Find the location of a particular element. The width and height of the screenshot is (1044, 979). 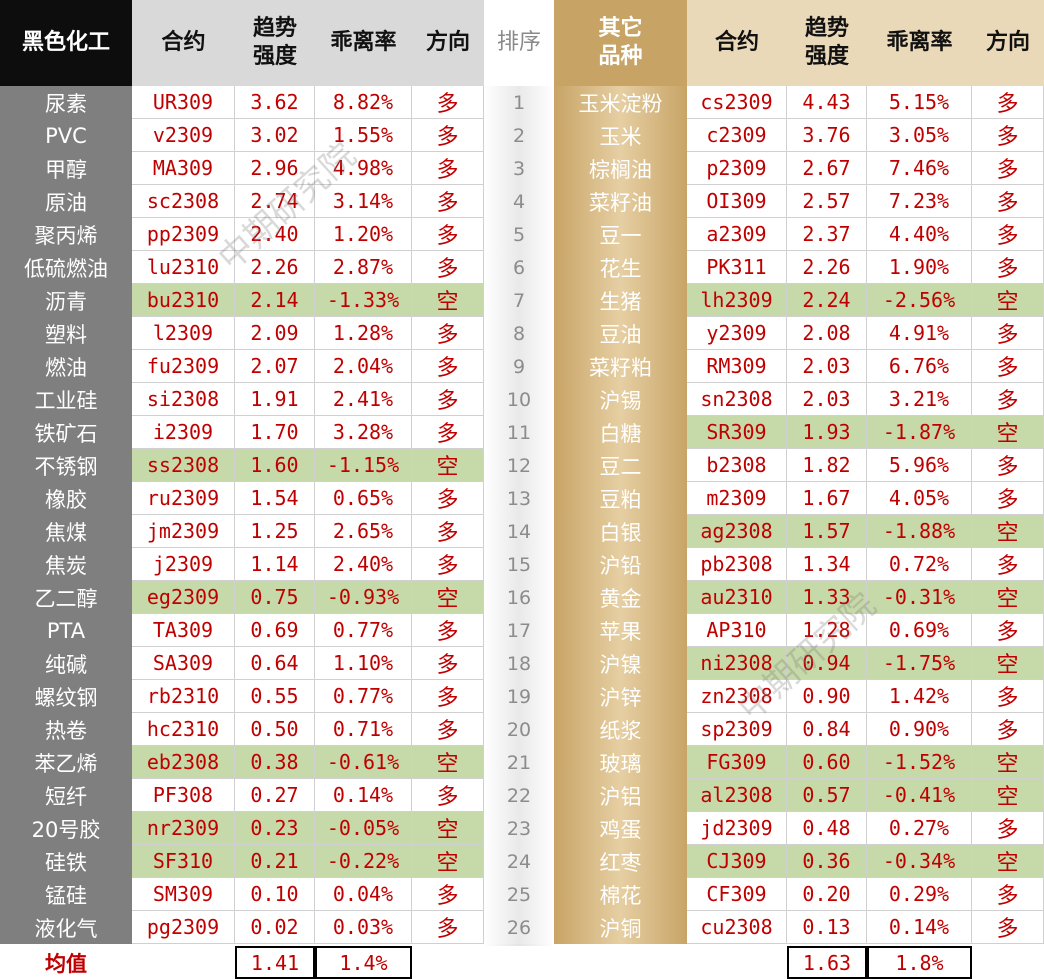

left-category-name: 沥青 is located at coordinates (66, 300).